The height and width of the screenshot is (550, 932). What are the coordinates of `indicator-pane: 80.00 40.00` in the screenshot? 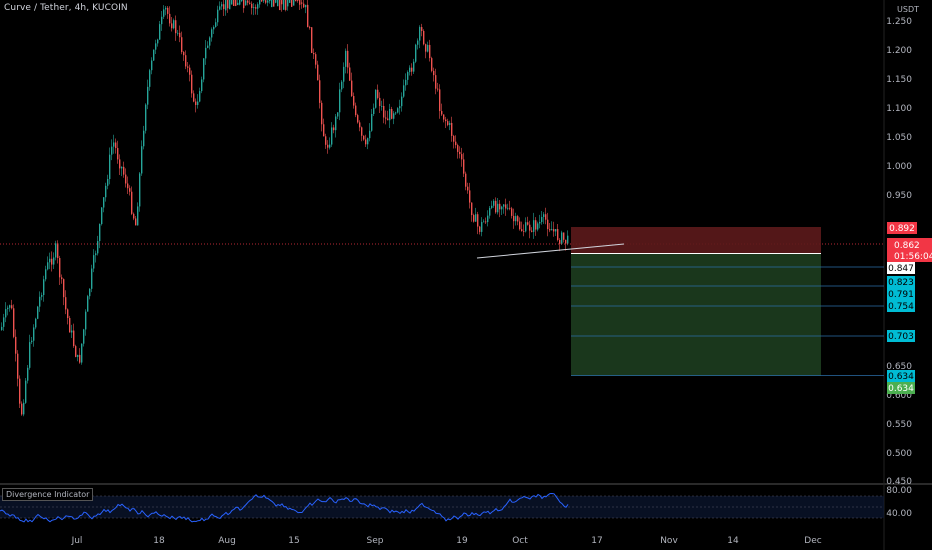 It's located at (456, 504).